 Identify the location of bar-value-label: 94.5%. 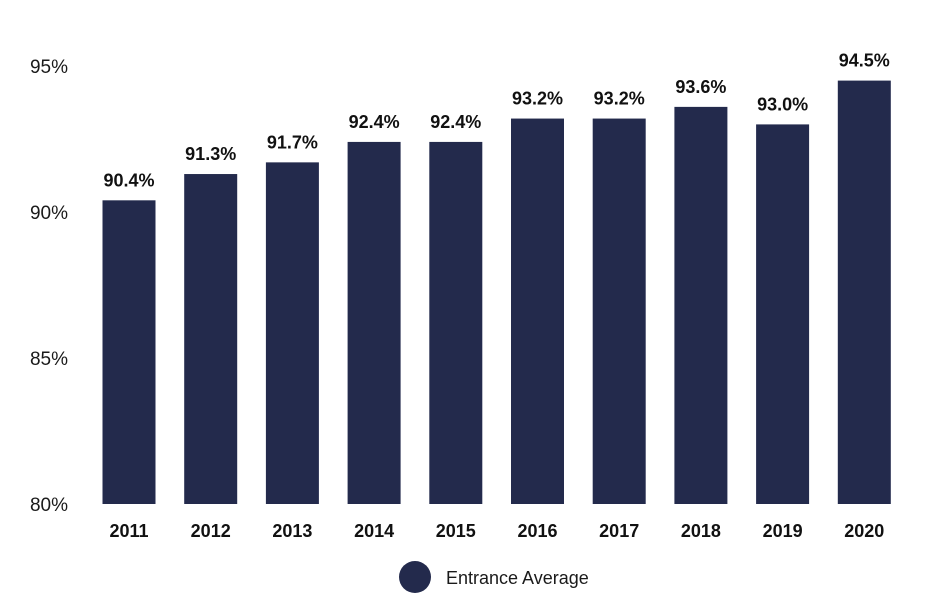
(864, 61).